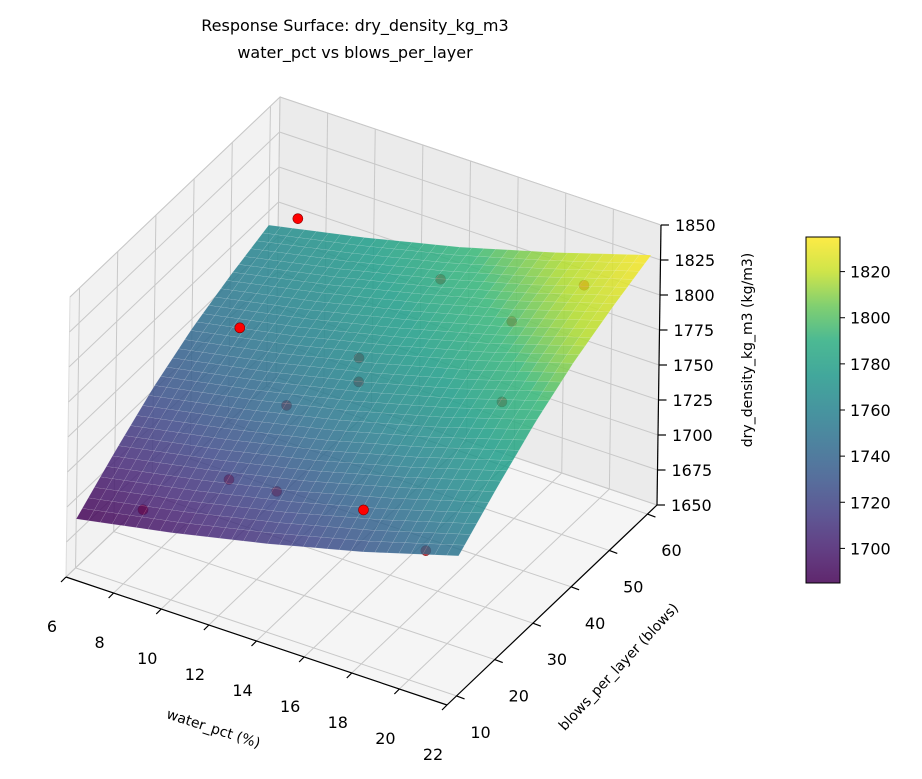 The height and width of the screenshot is (779, 922). What do you see at coordinates (147, 658) in the screenshot?
I see `x-tick-label: 10` at bounding box center [147, 658].